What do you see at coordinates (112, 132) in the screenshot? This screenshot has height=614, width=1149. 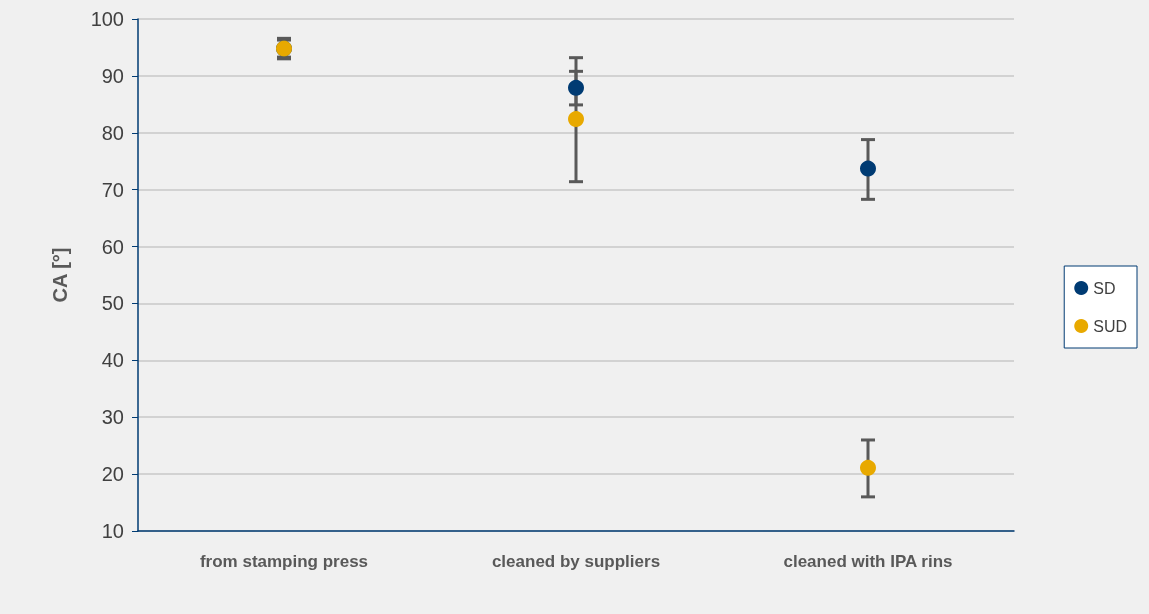 I see `y-tick-label: 80` at bounding box center [112, 132].